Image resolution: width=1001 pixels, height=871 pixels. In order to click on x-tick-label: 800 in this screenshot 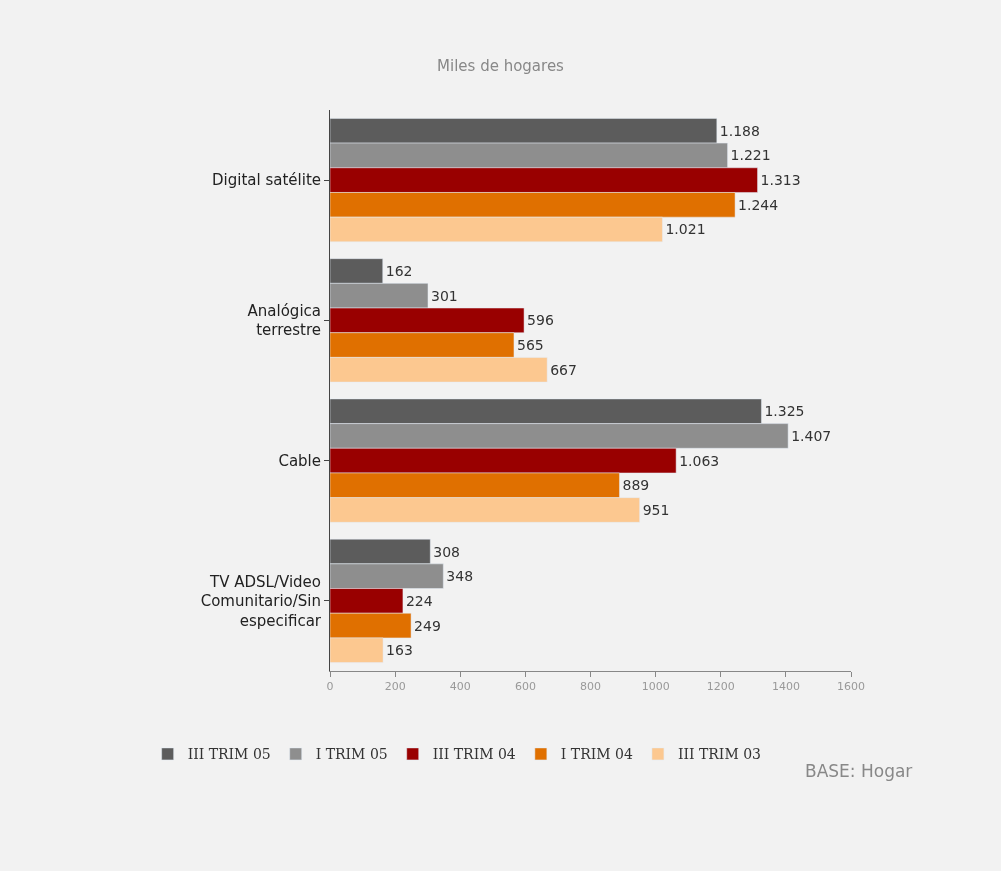, I will do `click(590, 687)`.